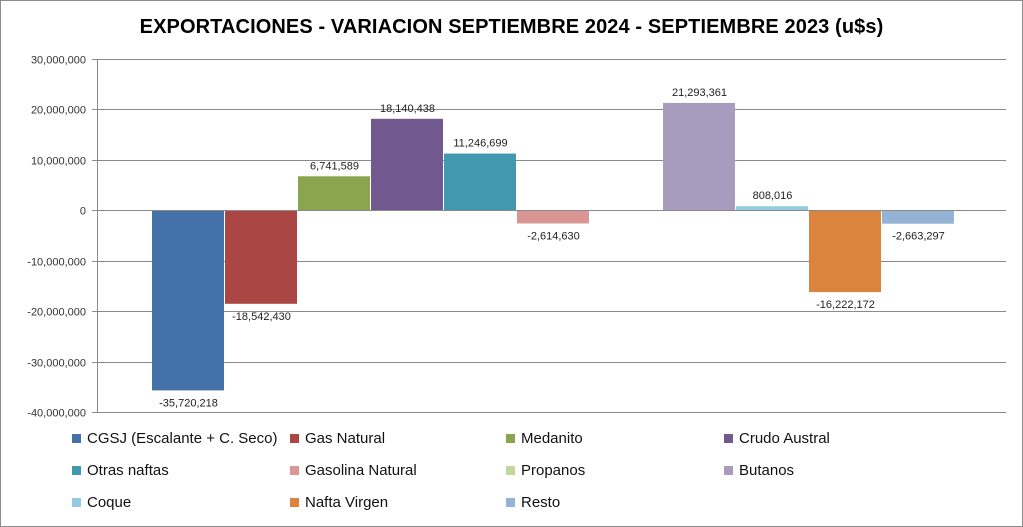  Describe the element at coordinates (361, 470) in the screenshot. I see `legend-label: Gasolina Natural` at that location.